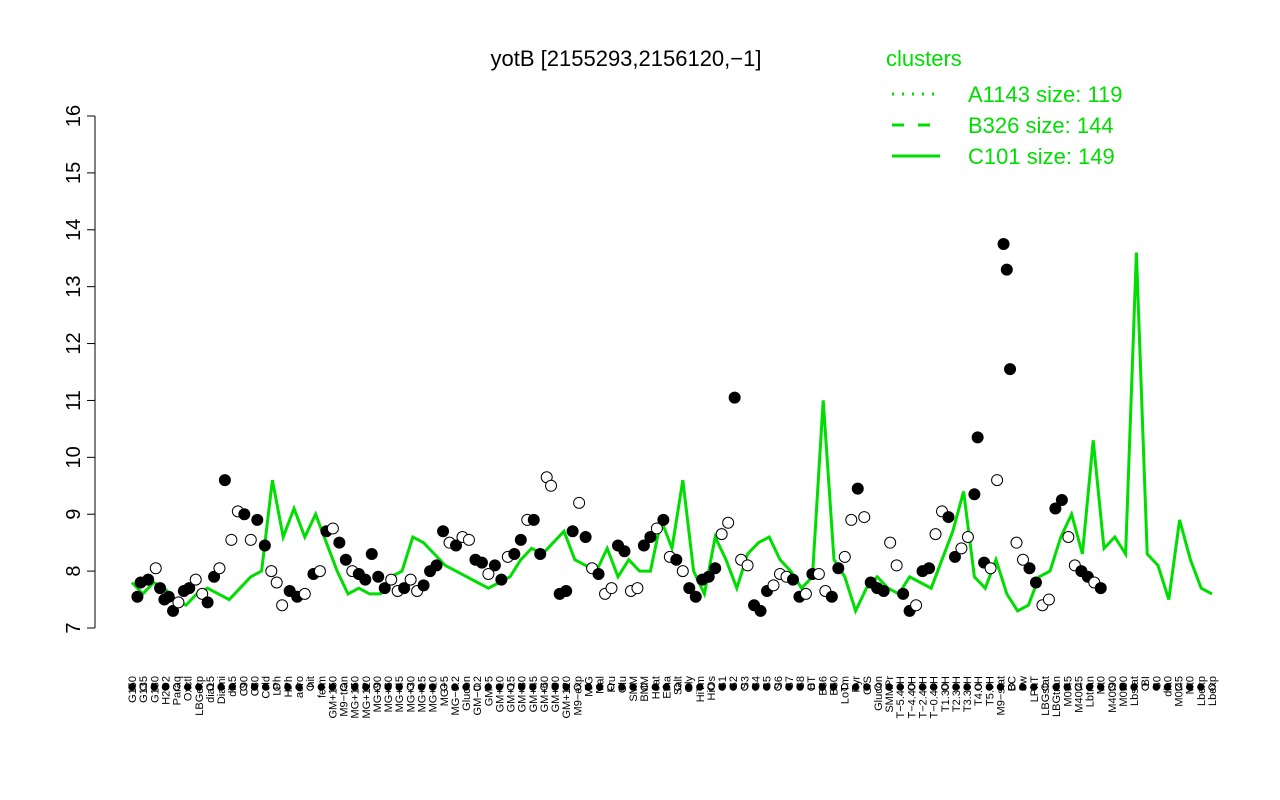 The image size is (1280, 800). What do you see at coordinates (74, 173) in the screenshot?
I see `y-tick-label: 15` at bounding box center [74, 173].